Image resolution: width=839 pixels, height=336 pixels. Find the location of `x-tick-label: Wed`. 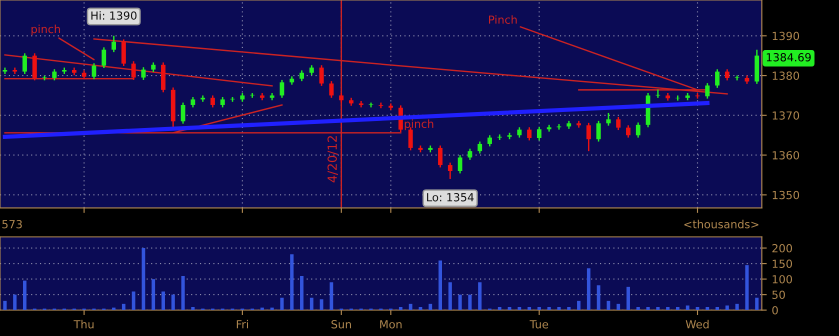

x-tick-label: Wed is located at coordinates (697, 324).